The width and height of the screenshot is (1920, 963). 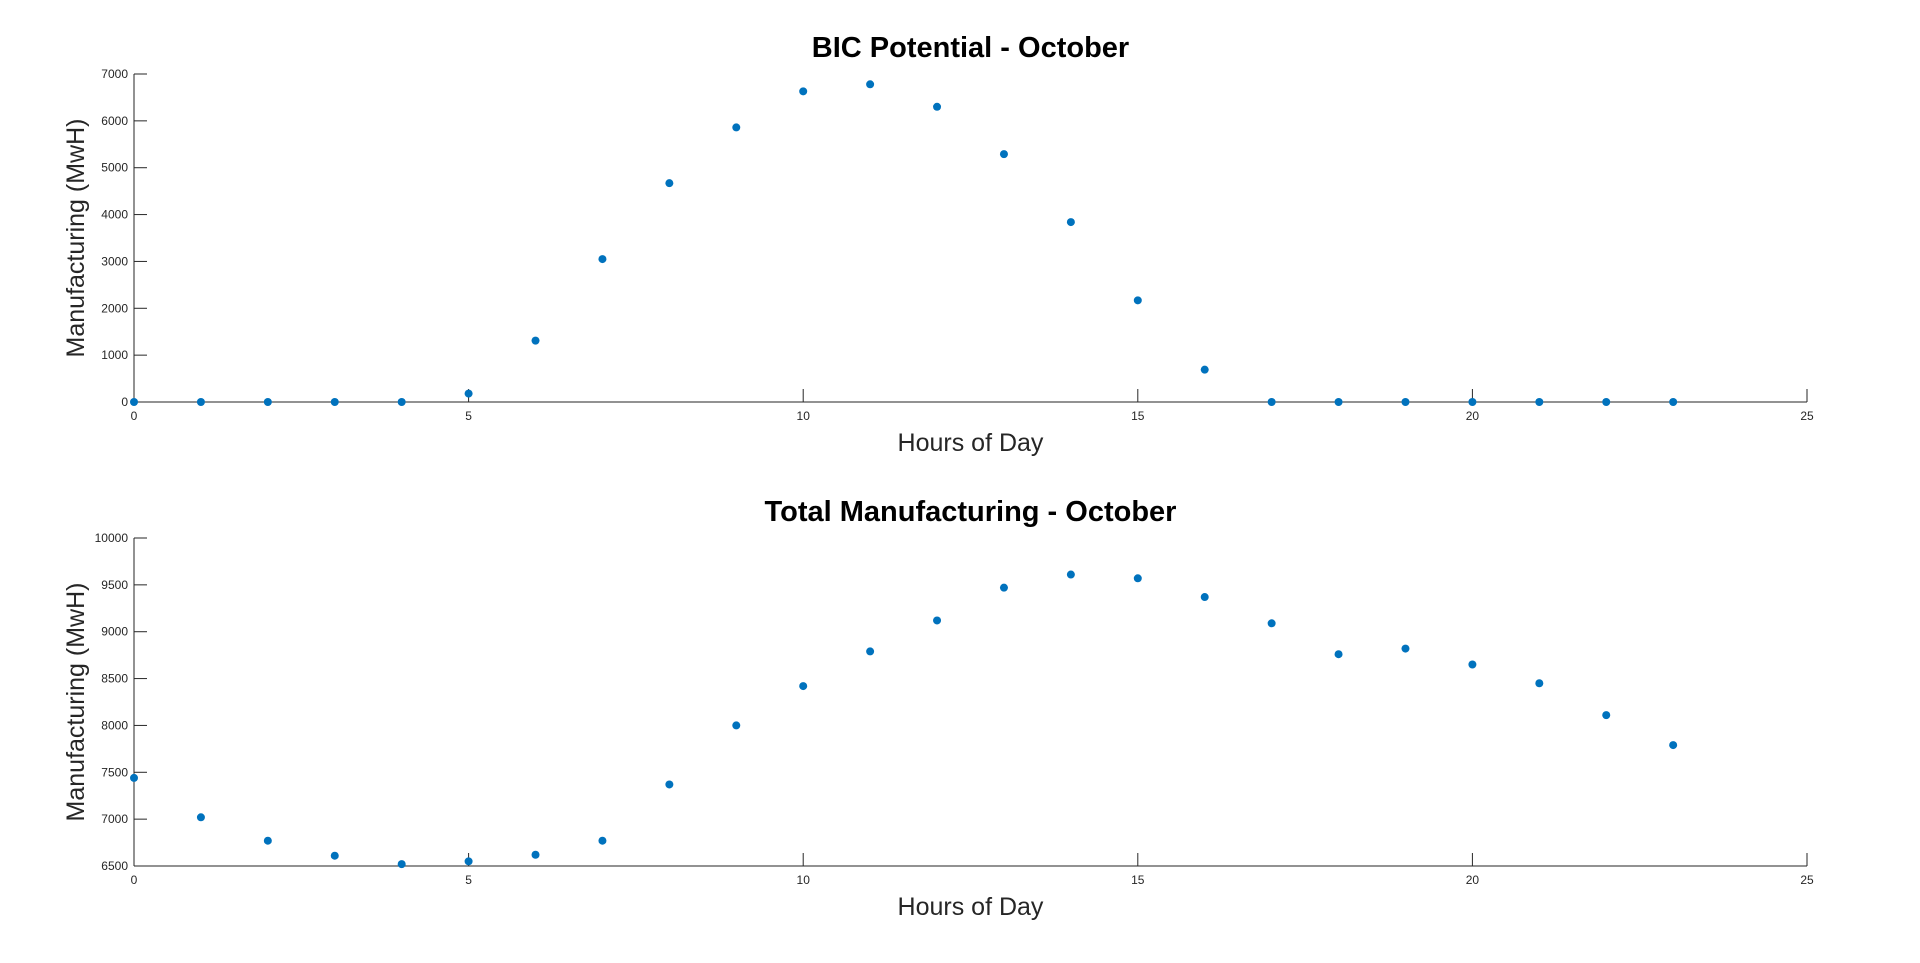 What do you see at coordinates (1473, 880) in the screenshot?
I see `chart-2-x-tick-label: 20` at bounding box center [1473, 880].